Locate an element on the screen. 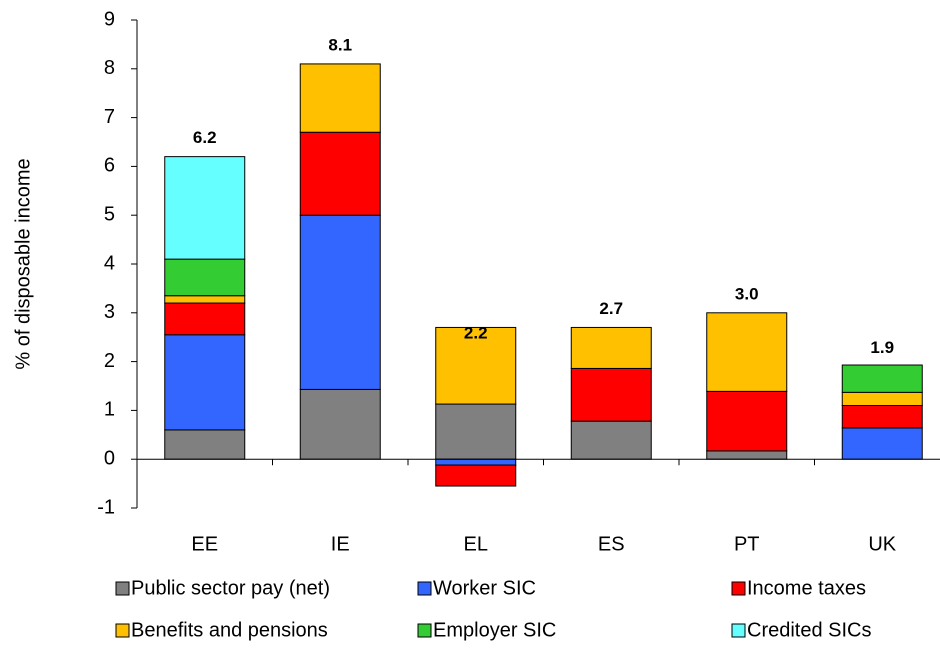  y-tick-label: 7 is located at coordinates (109, 117).